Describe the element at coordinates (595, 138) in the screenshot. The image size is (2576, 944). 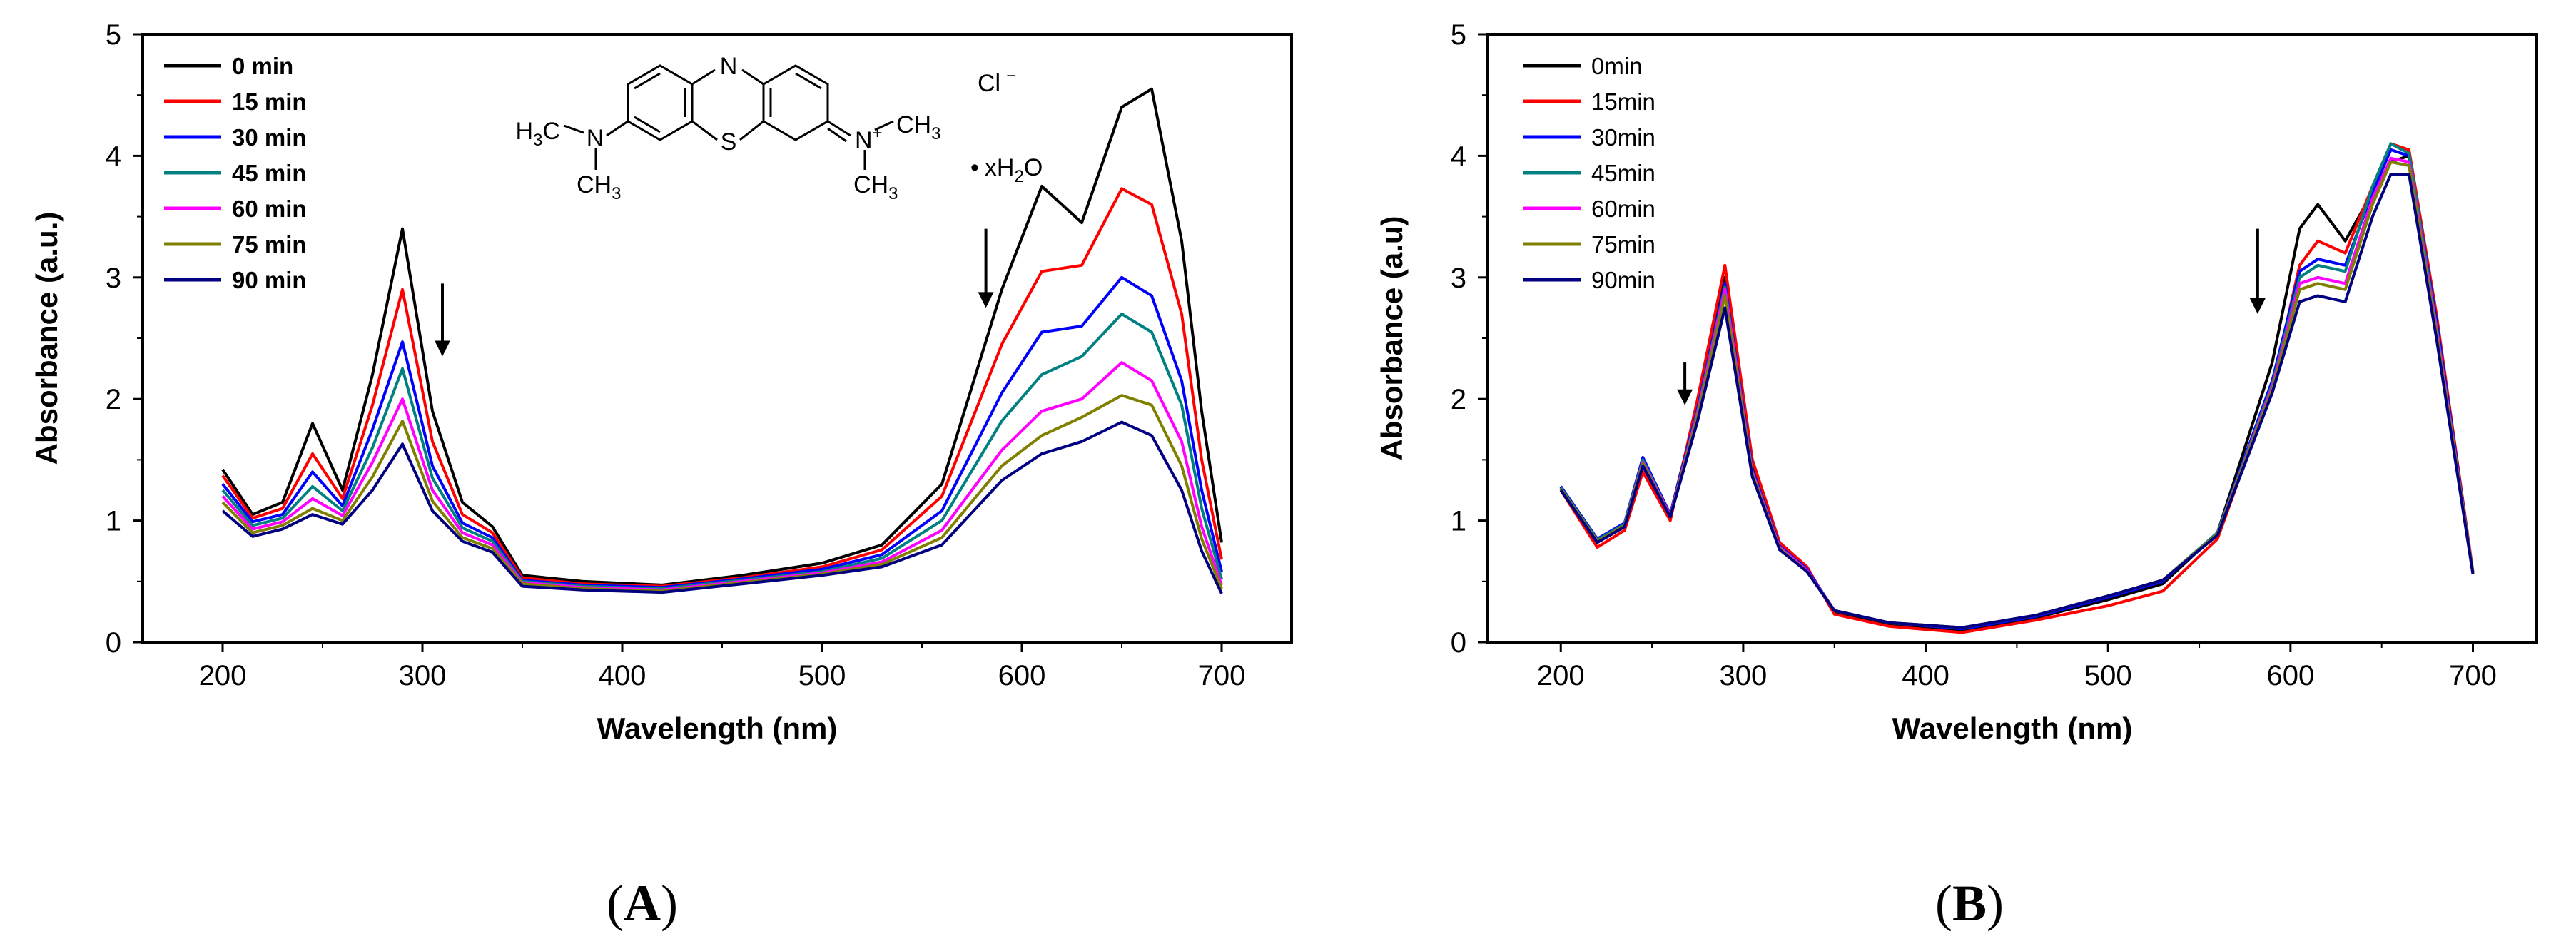
I see `molecule-left-n: N` at that location.